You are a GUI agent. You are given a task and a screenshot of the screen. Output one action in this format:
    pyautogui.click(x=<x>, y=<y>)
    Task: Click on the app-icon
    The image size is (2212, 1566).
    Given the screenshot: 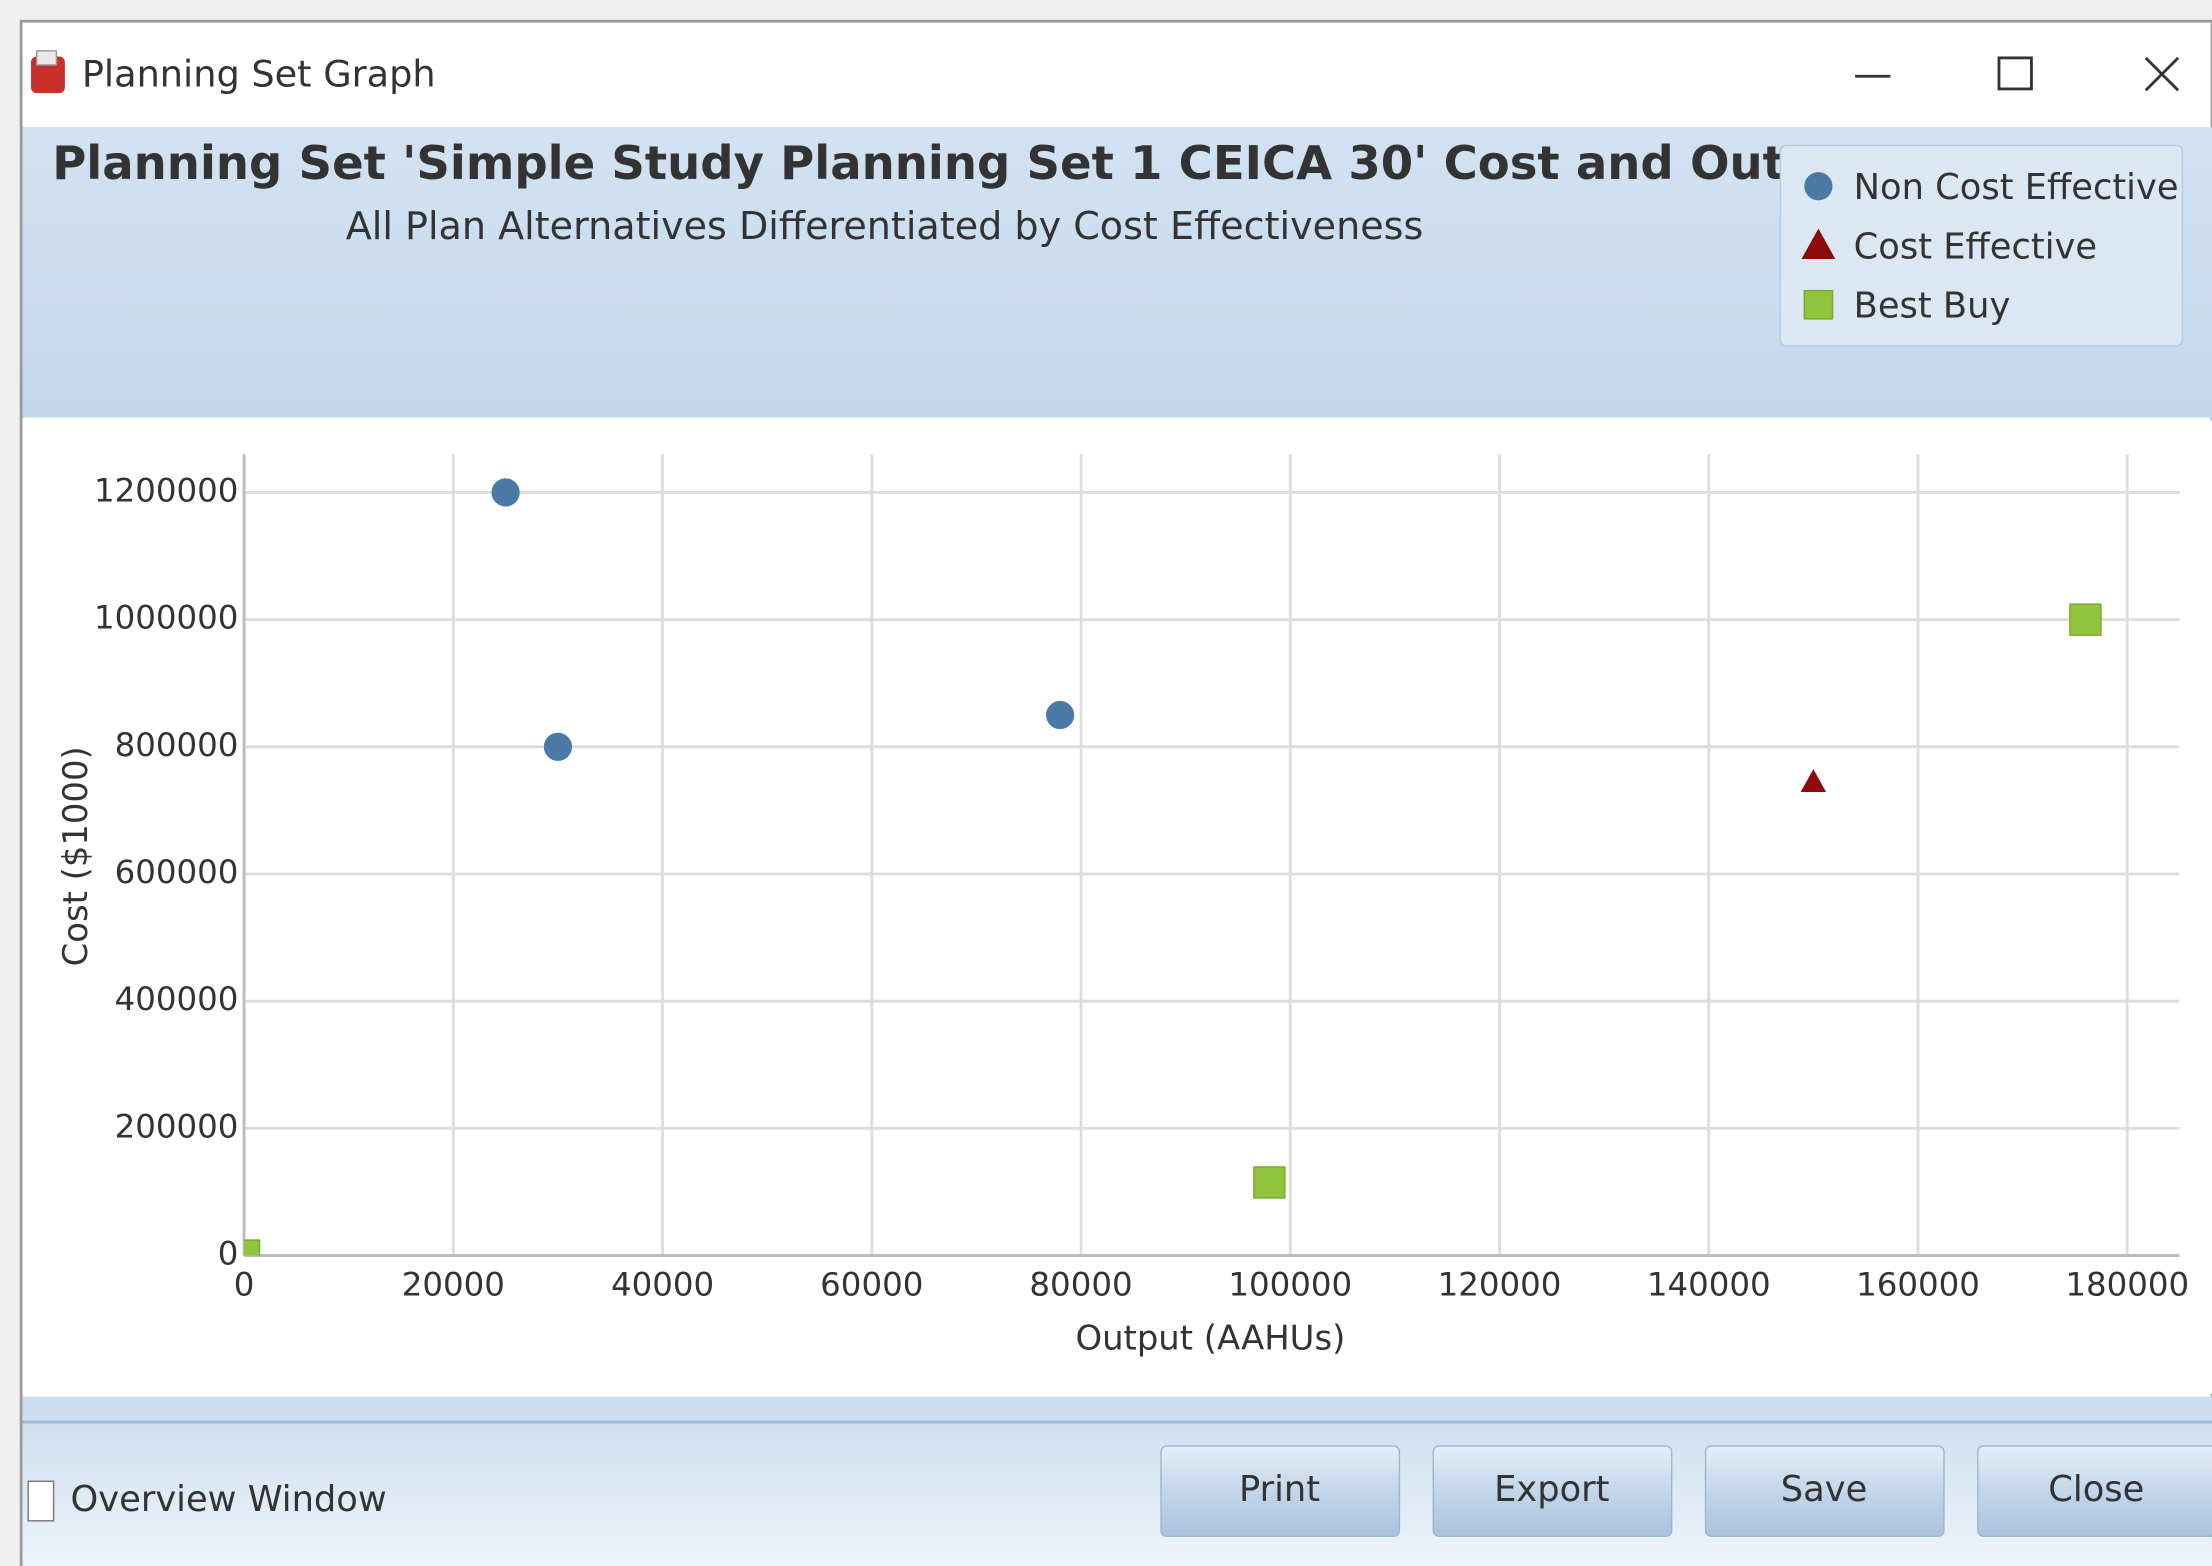 What is the action you would take?
    pyautogui.click(x=48, y=72)
    